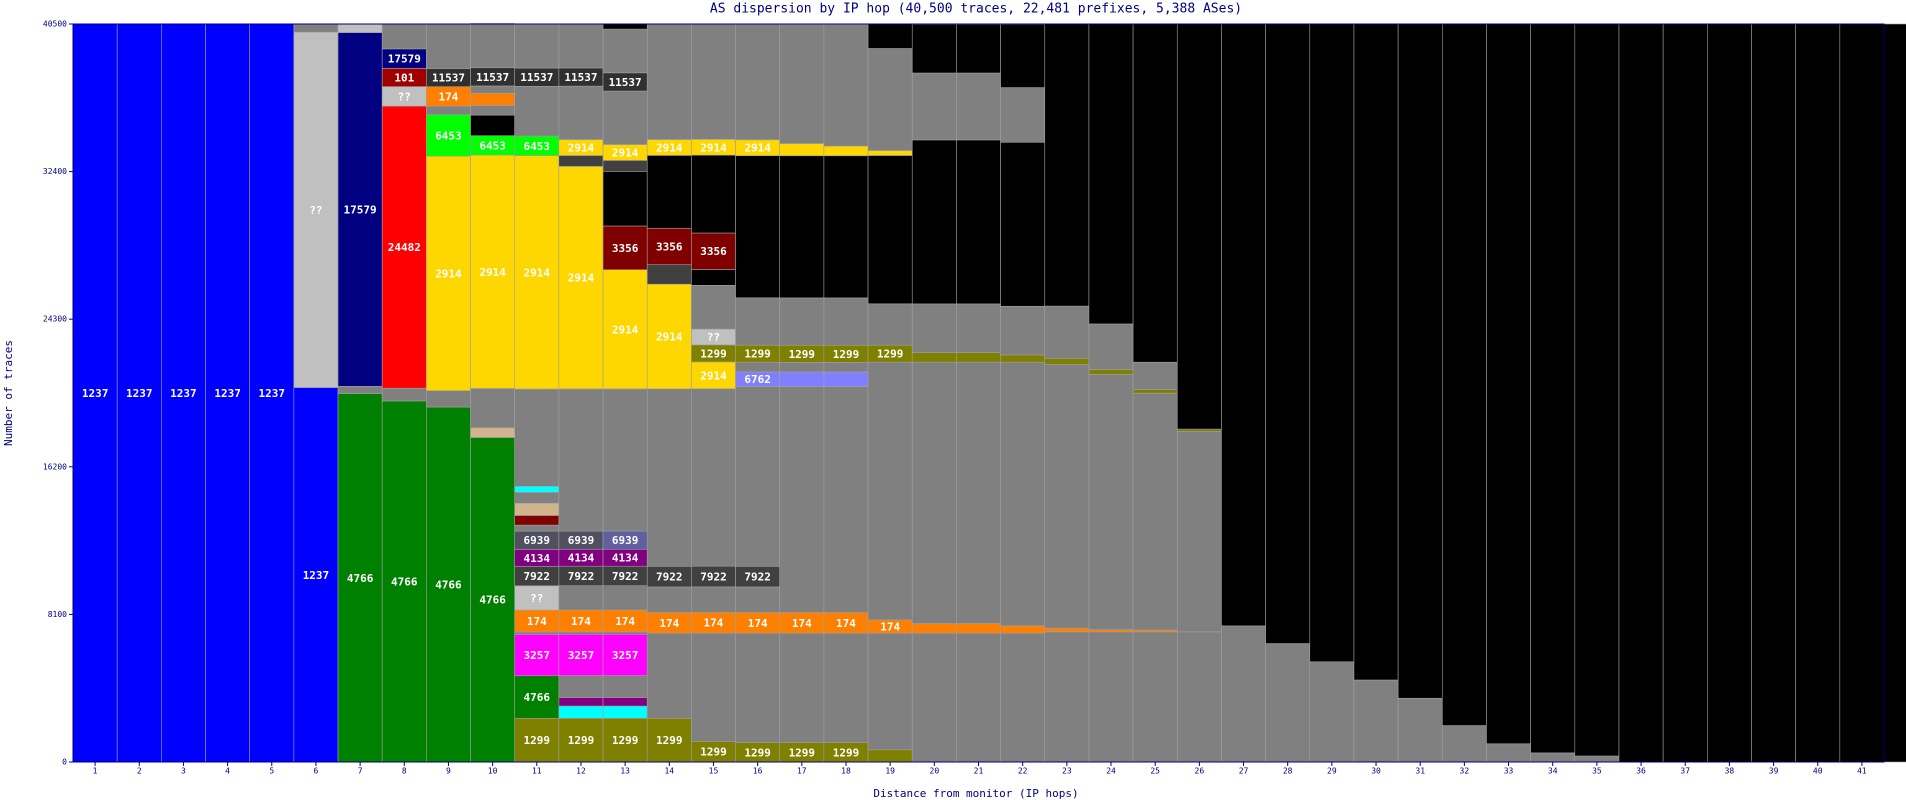  Describe the element at coordinates (1862, 771) in the screenshot. I see `x-tick-label: 41` at that location.